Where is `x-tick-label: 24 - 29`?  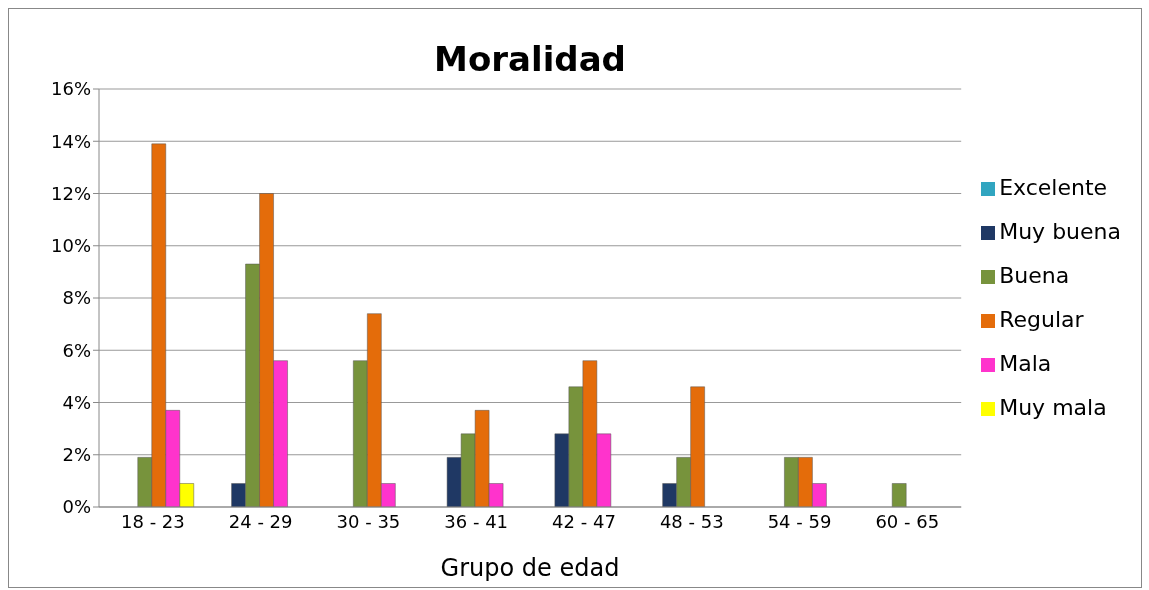 x-tick-label: 24 - 29 is located at coordinates (260, 521).